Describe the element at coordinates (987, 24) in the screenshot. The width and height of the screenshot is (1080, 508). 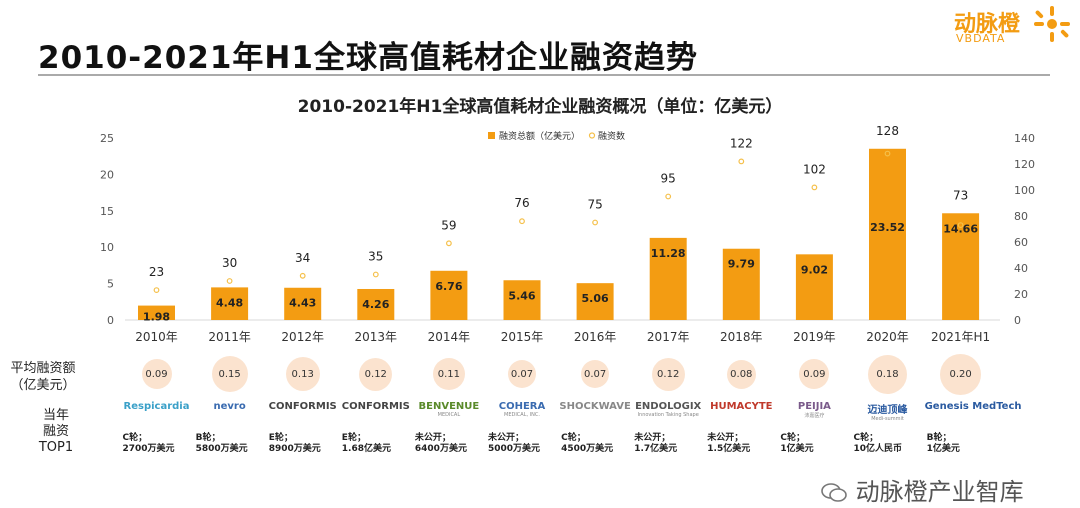
I see `brand-name: 动脉橙` at that location.